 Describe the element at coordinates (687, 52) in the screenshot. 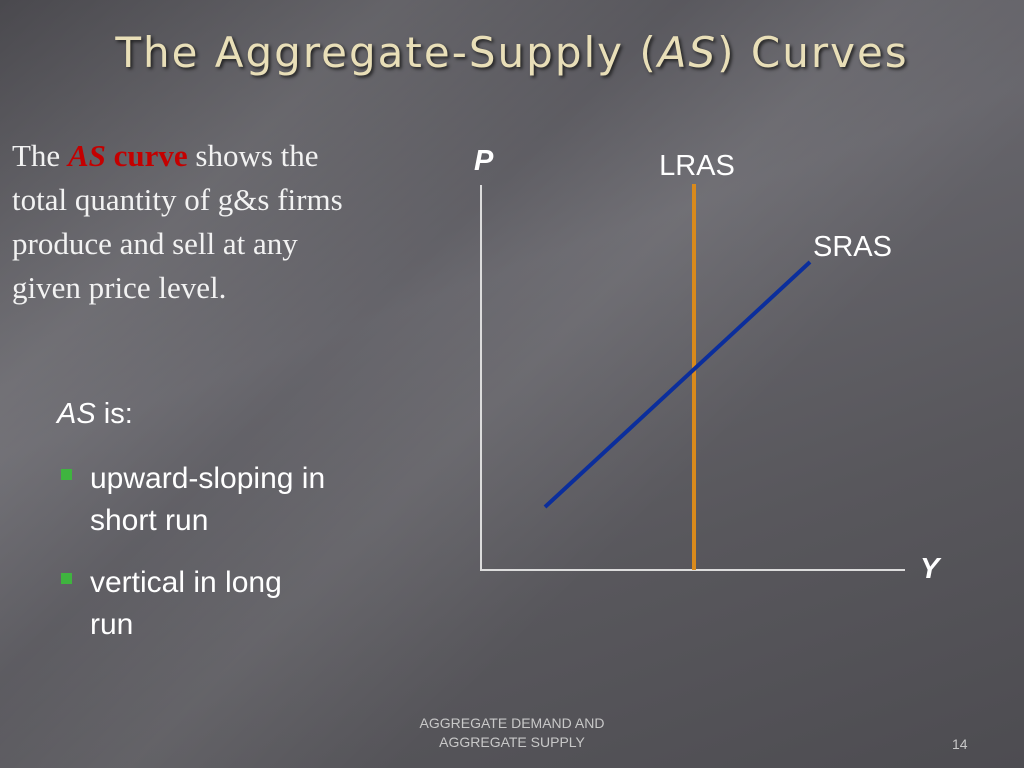

I see `title-italic: AS` at that location.